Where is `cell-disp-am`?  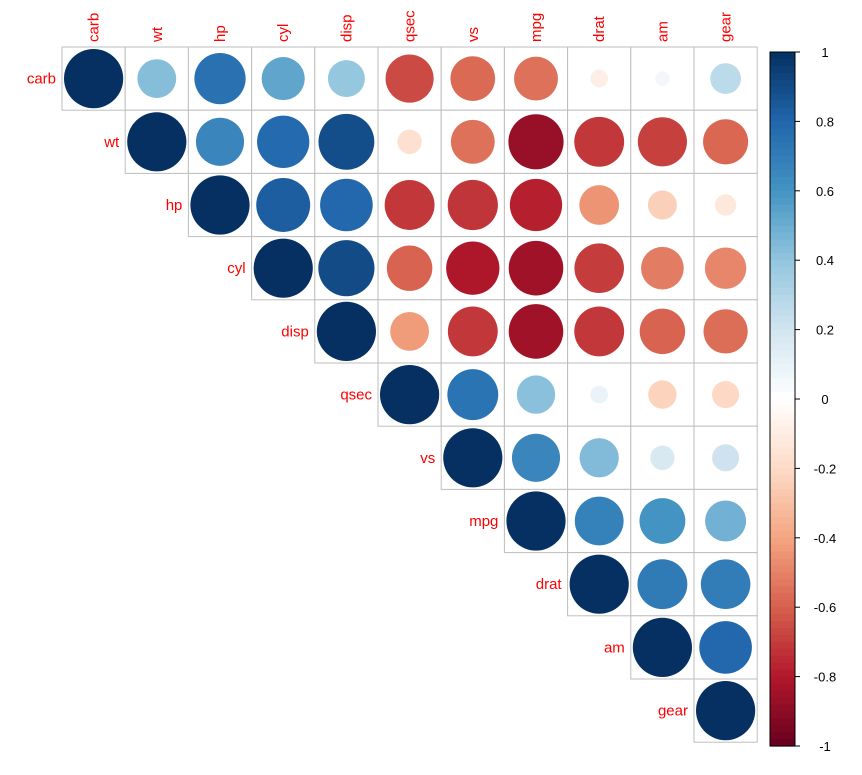 cell-disp-am is located at coordinates (662, 331).